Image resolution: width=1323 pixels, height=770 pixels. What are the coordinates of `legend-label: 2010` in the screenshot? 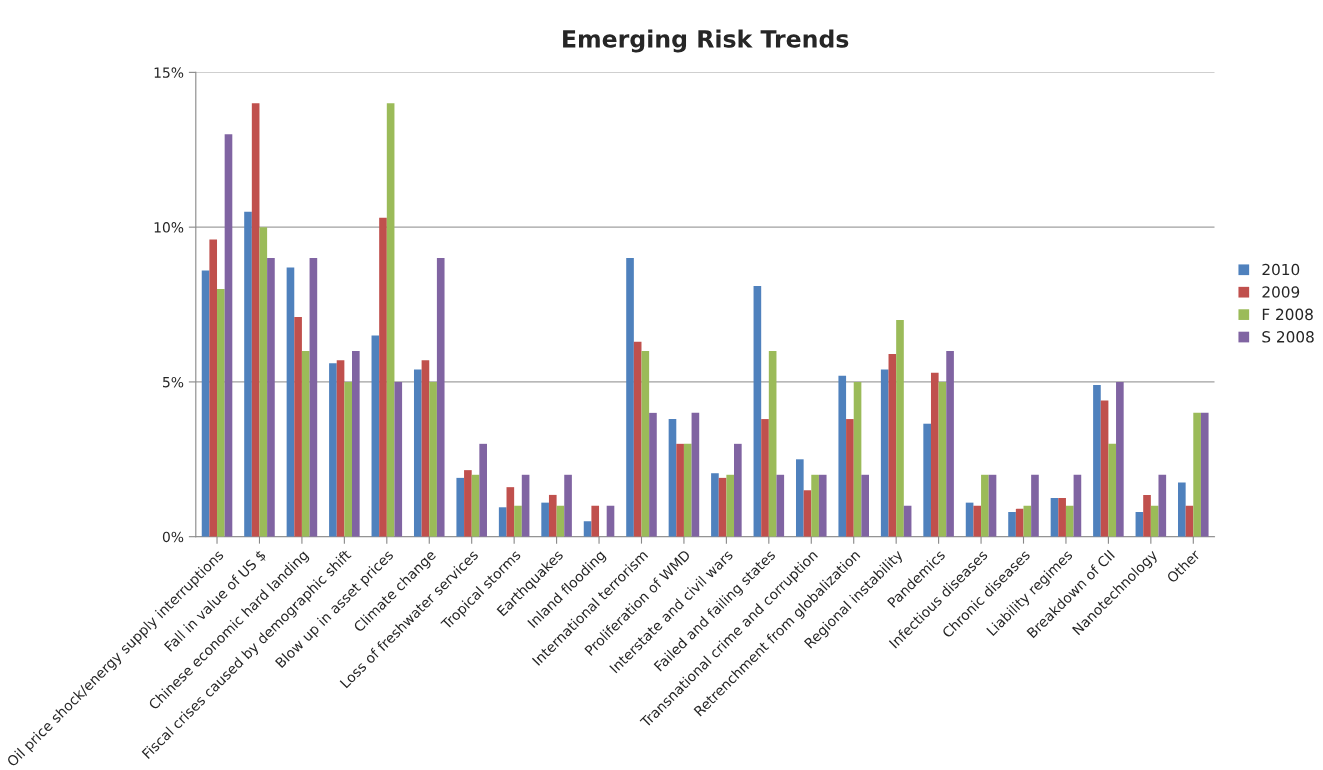 It's located at (1281, 269).